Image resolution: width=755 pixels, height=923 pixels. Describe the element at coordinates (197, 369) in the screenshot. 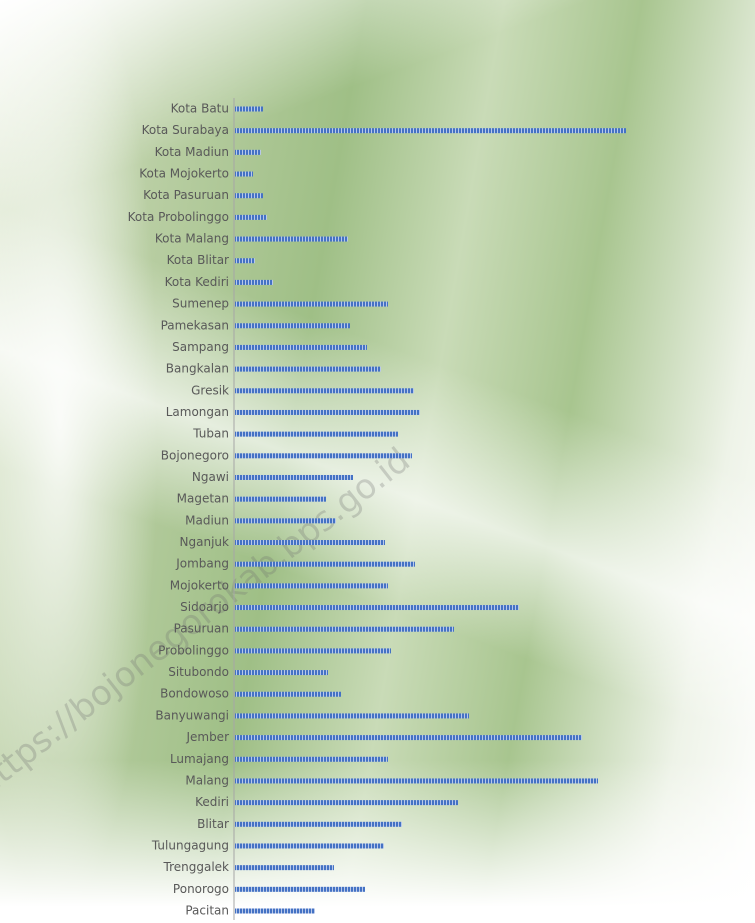

I see `y-tick-label: Bangkalan` at that location.